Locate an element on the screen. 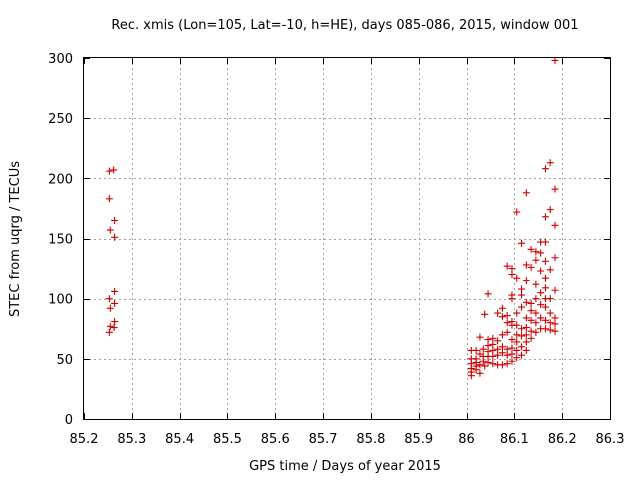 The height and width of the screenshot is (480, 640). x-tick-label: 85.5 is located at coordinates (227, 439).